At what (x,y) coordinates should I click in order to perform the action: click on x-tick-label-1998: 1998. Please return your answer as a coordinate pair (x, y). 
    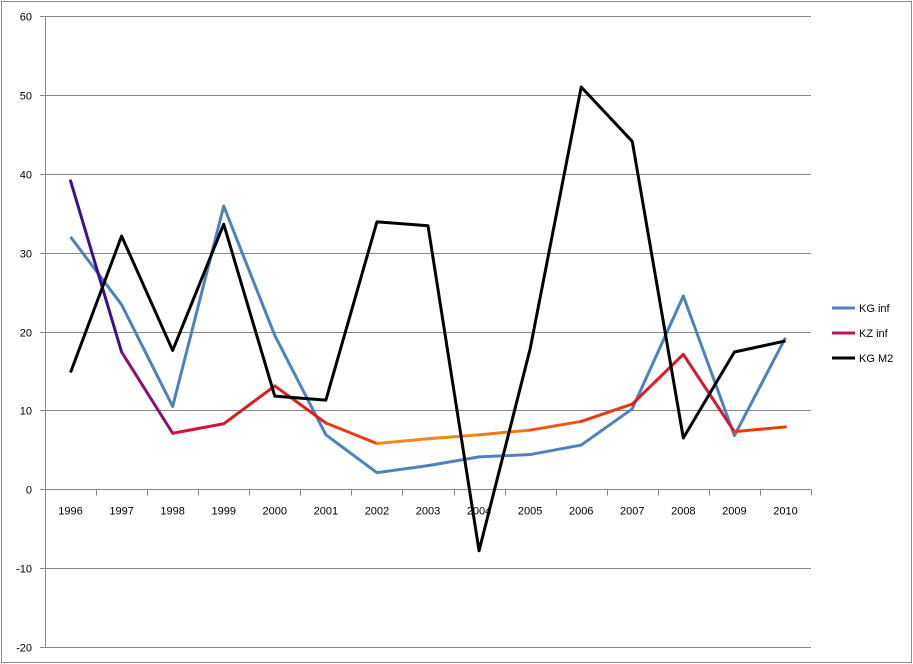
    Looking at the image, I should click on (172, 512).